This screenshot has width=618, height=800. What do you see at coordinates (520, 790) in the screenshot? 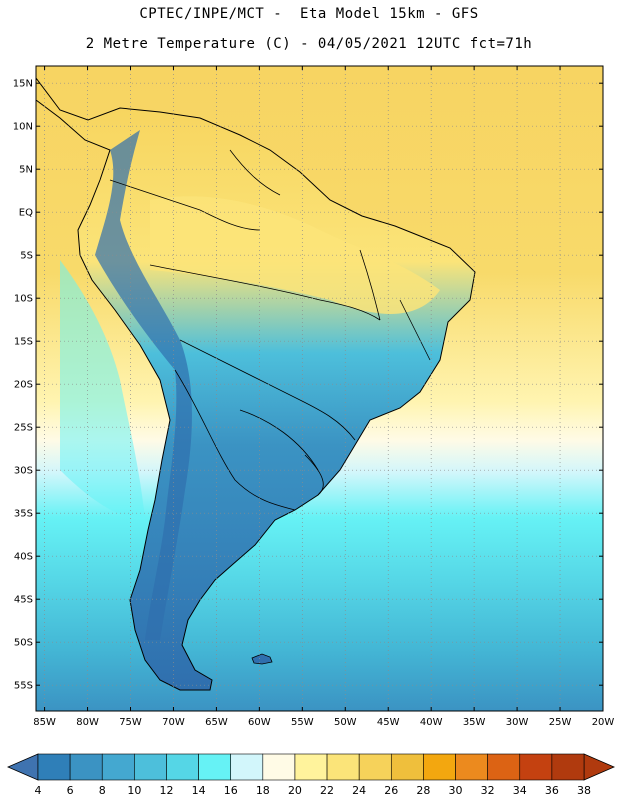
I see `colorbar-label: 34` at bounding box center [520, 790].